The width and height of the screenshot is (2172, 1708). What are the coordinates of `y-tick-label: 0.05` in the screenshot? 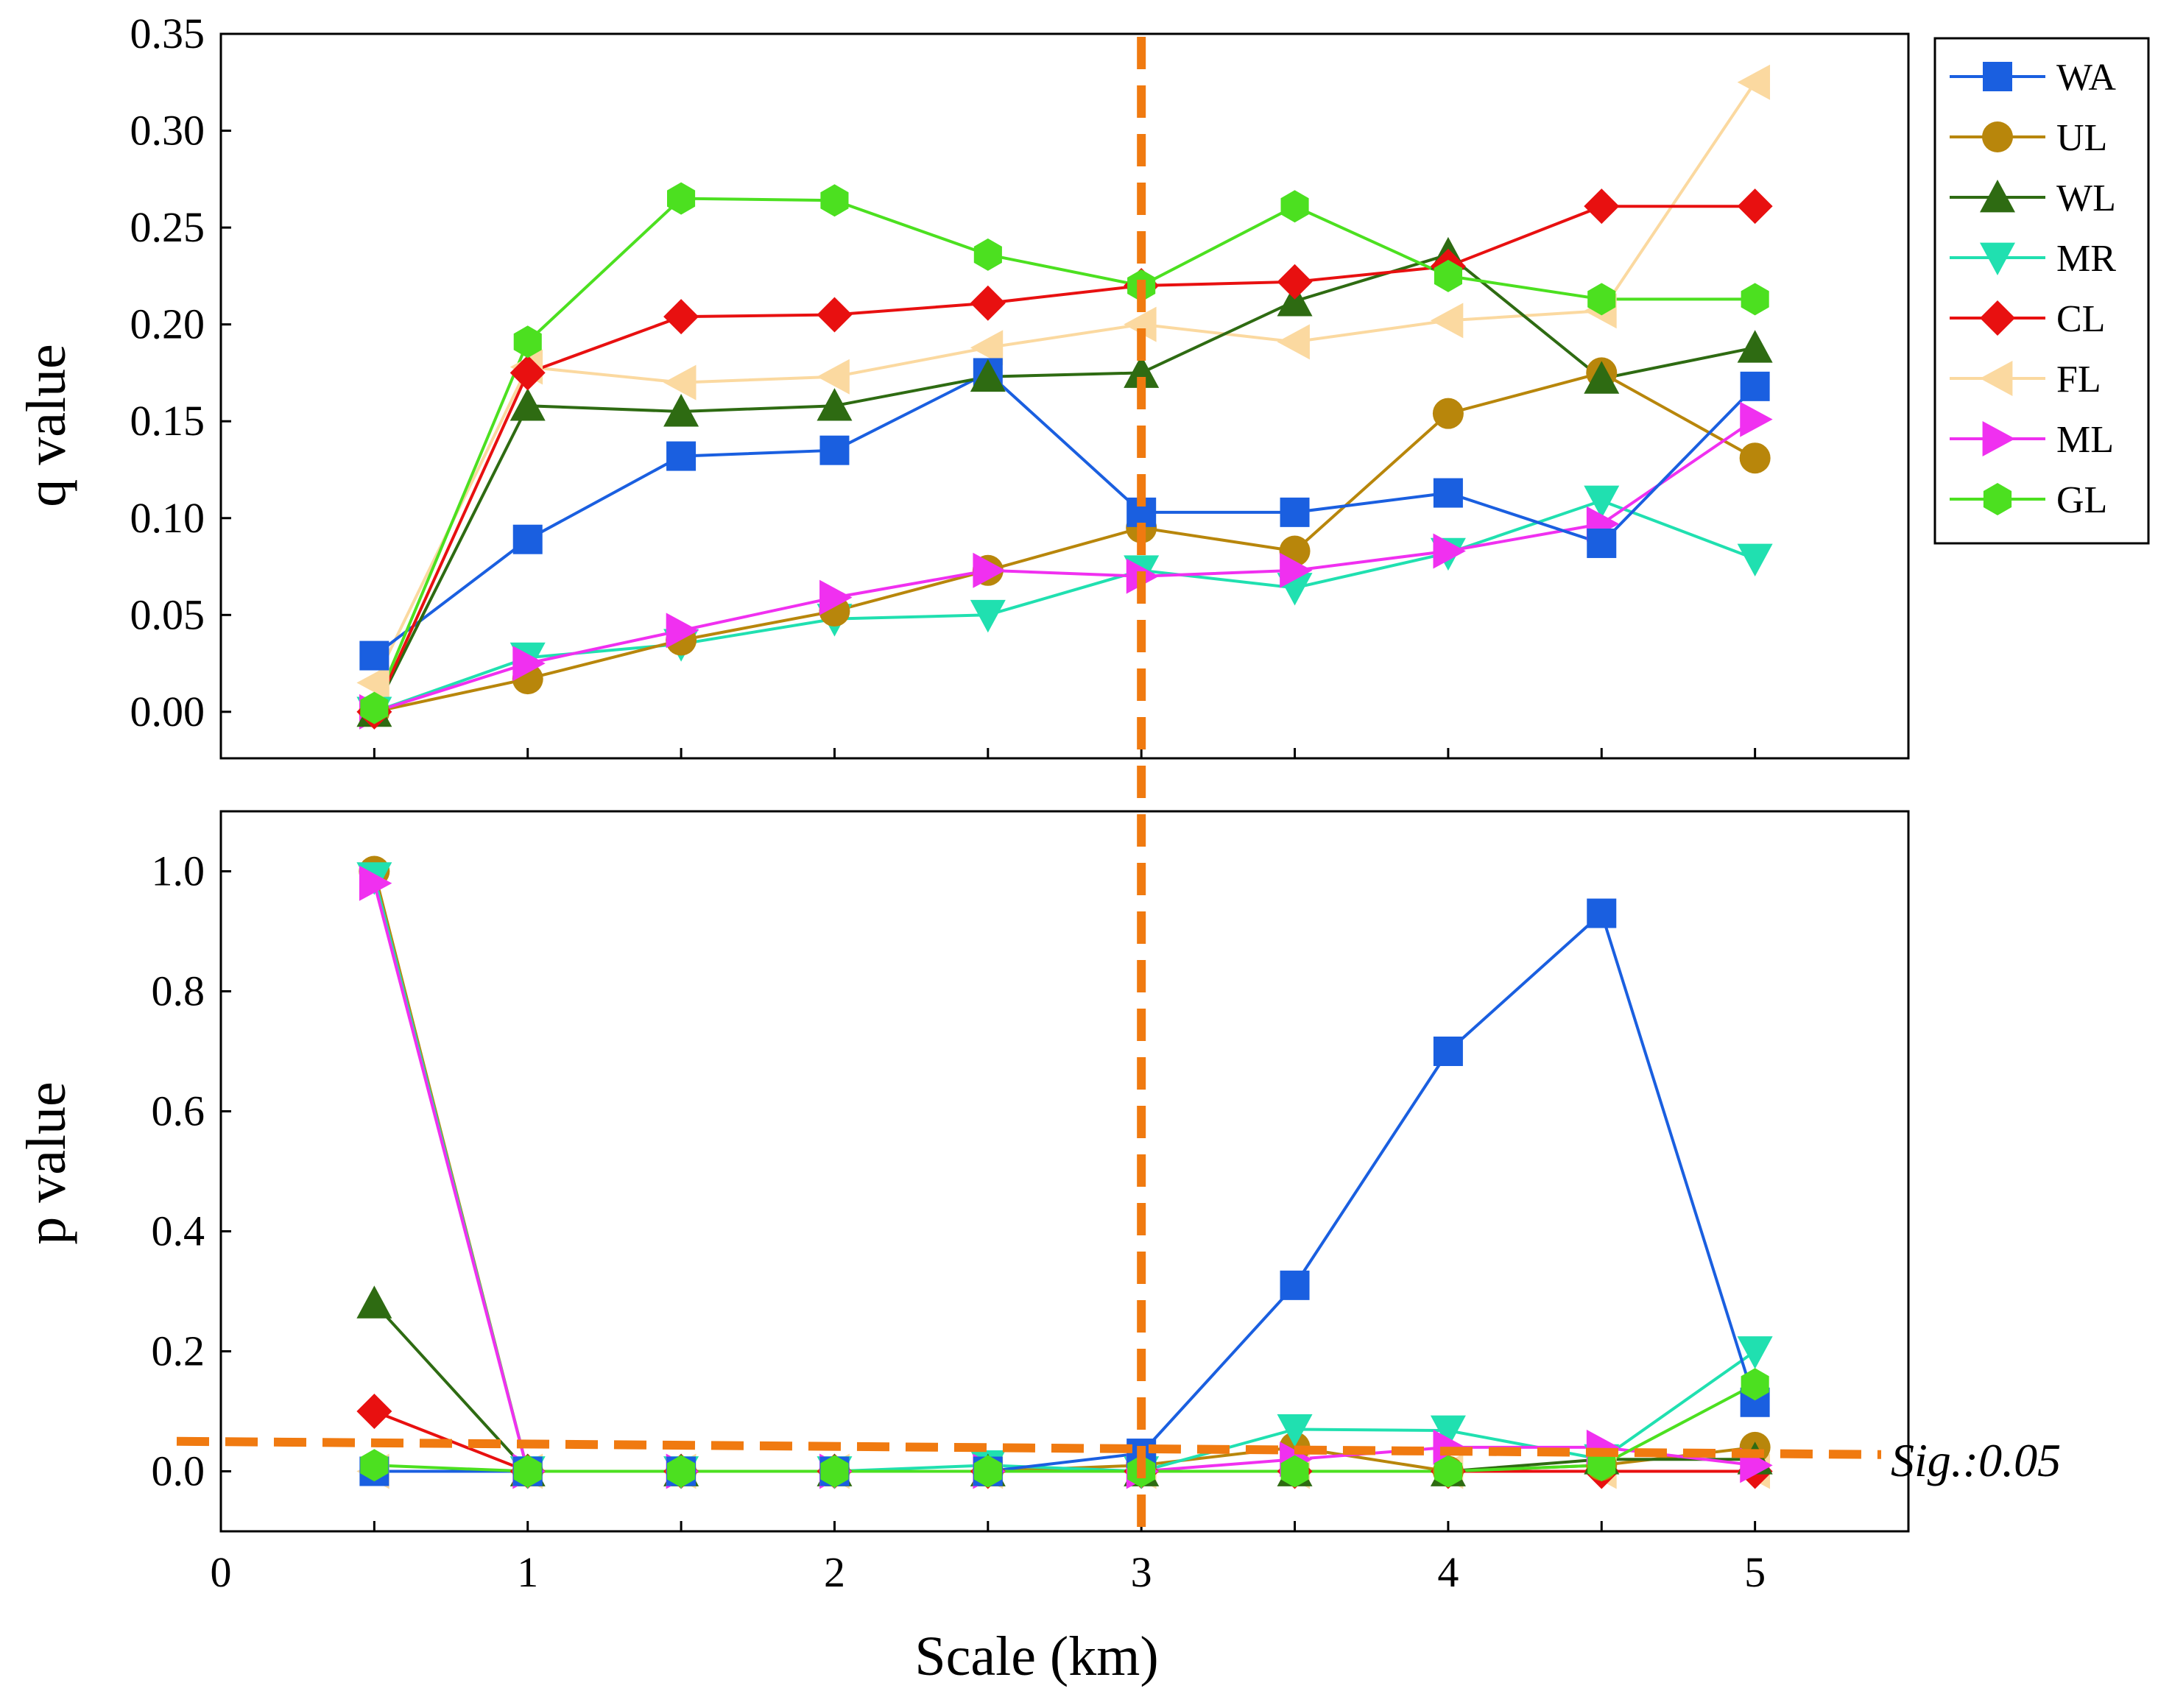 It's located at (168, 614).